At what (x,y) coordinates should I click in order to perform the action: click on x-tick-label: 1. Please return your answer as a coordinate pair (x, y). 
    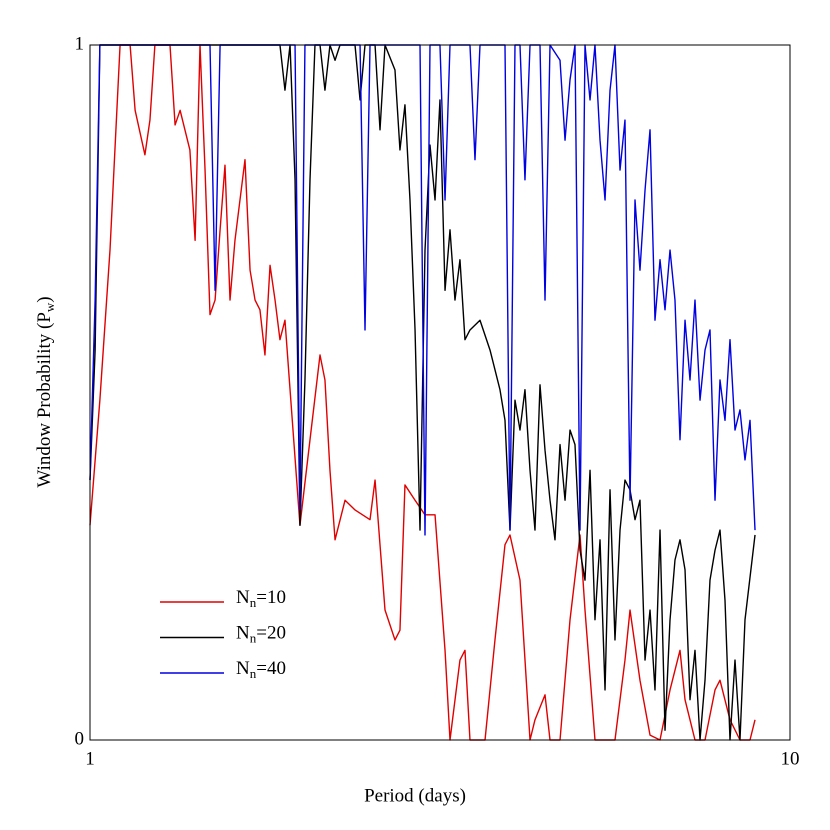
    Looking at the image, I should click on (90, 758).